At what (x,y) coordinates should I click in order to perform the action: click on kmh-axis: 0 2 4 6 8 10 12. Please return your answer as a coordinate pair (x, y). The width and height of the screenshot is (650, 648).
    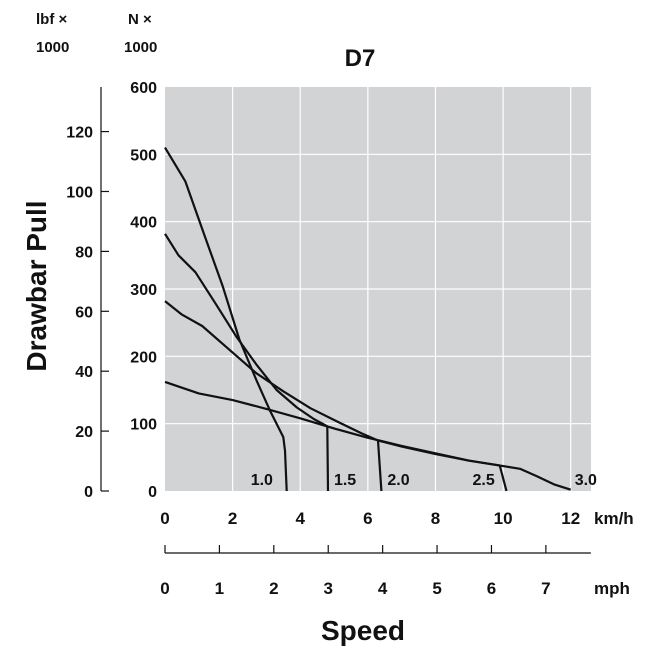
    Looking at the image, I should click on (370, 518).